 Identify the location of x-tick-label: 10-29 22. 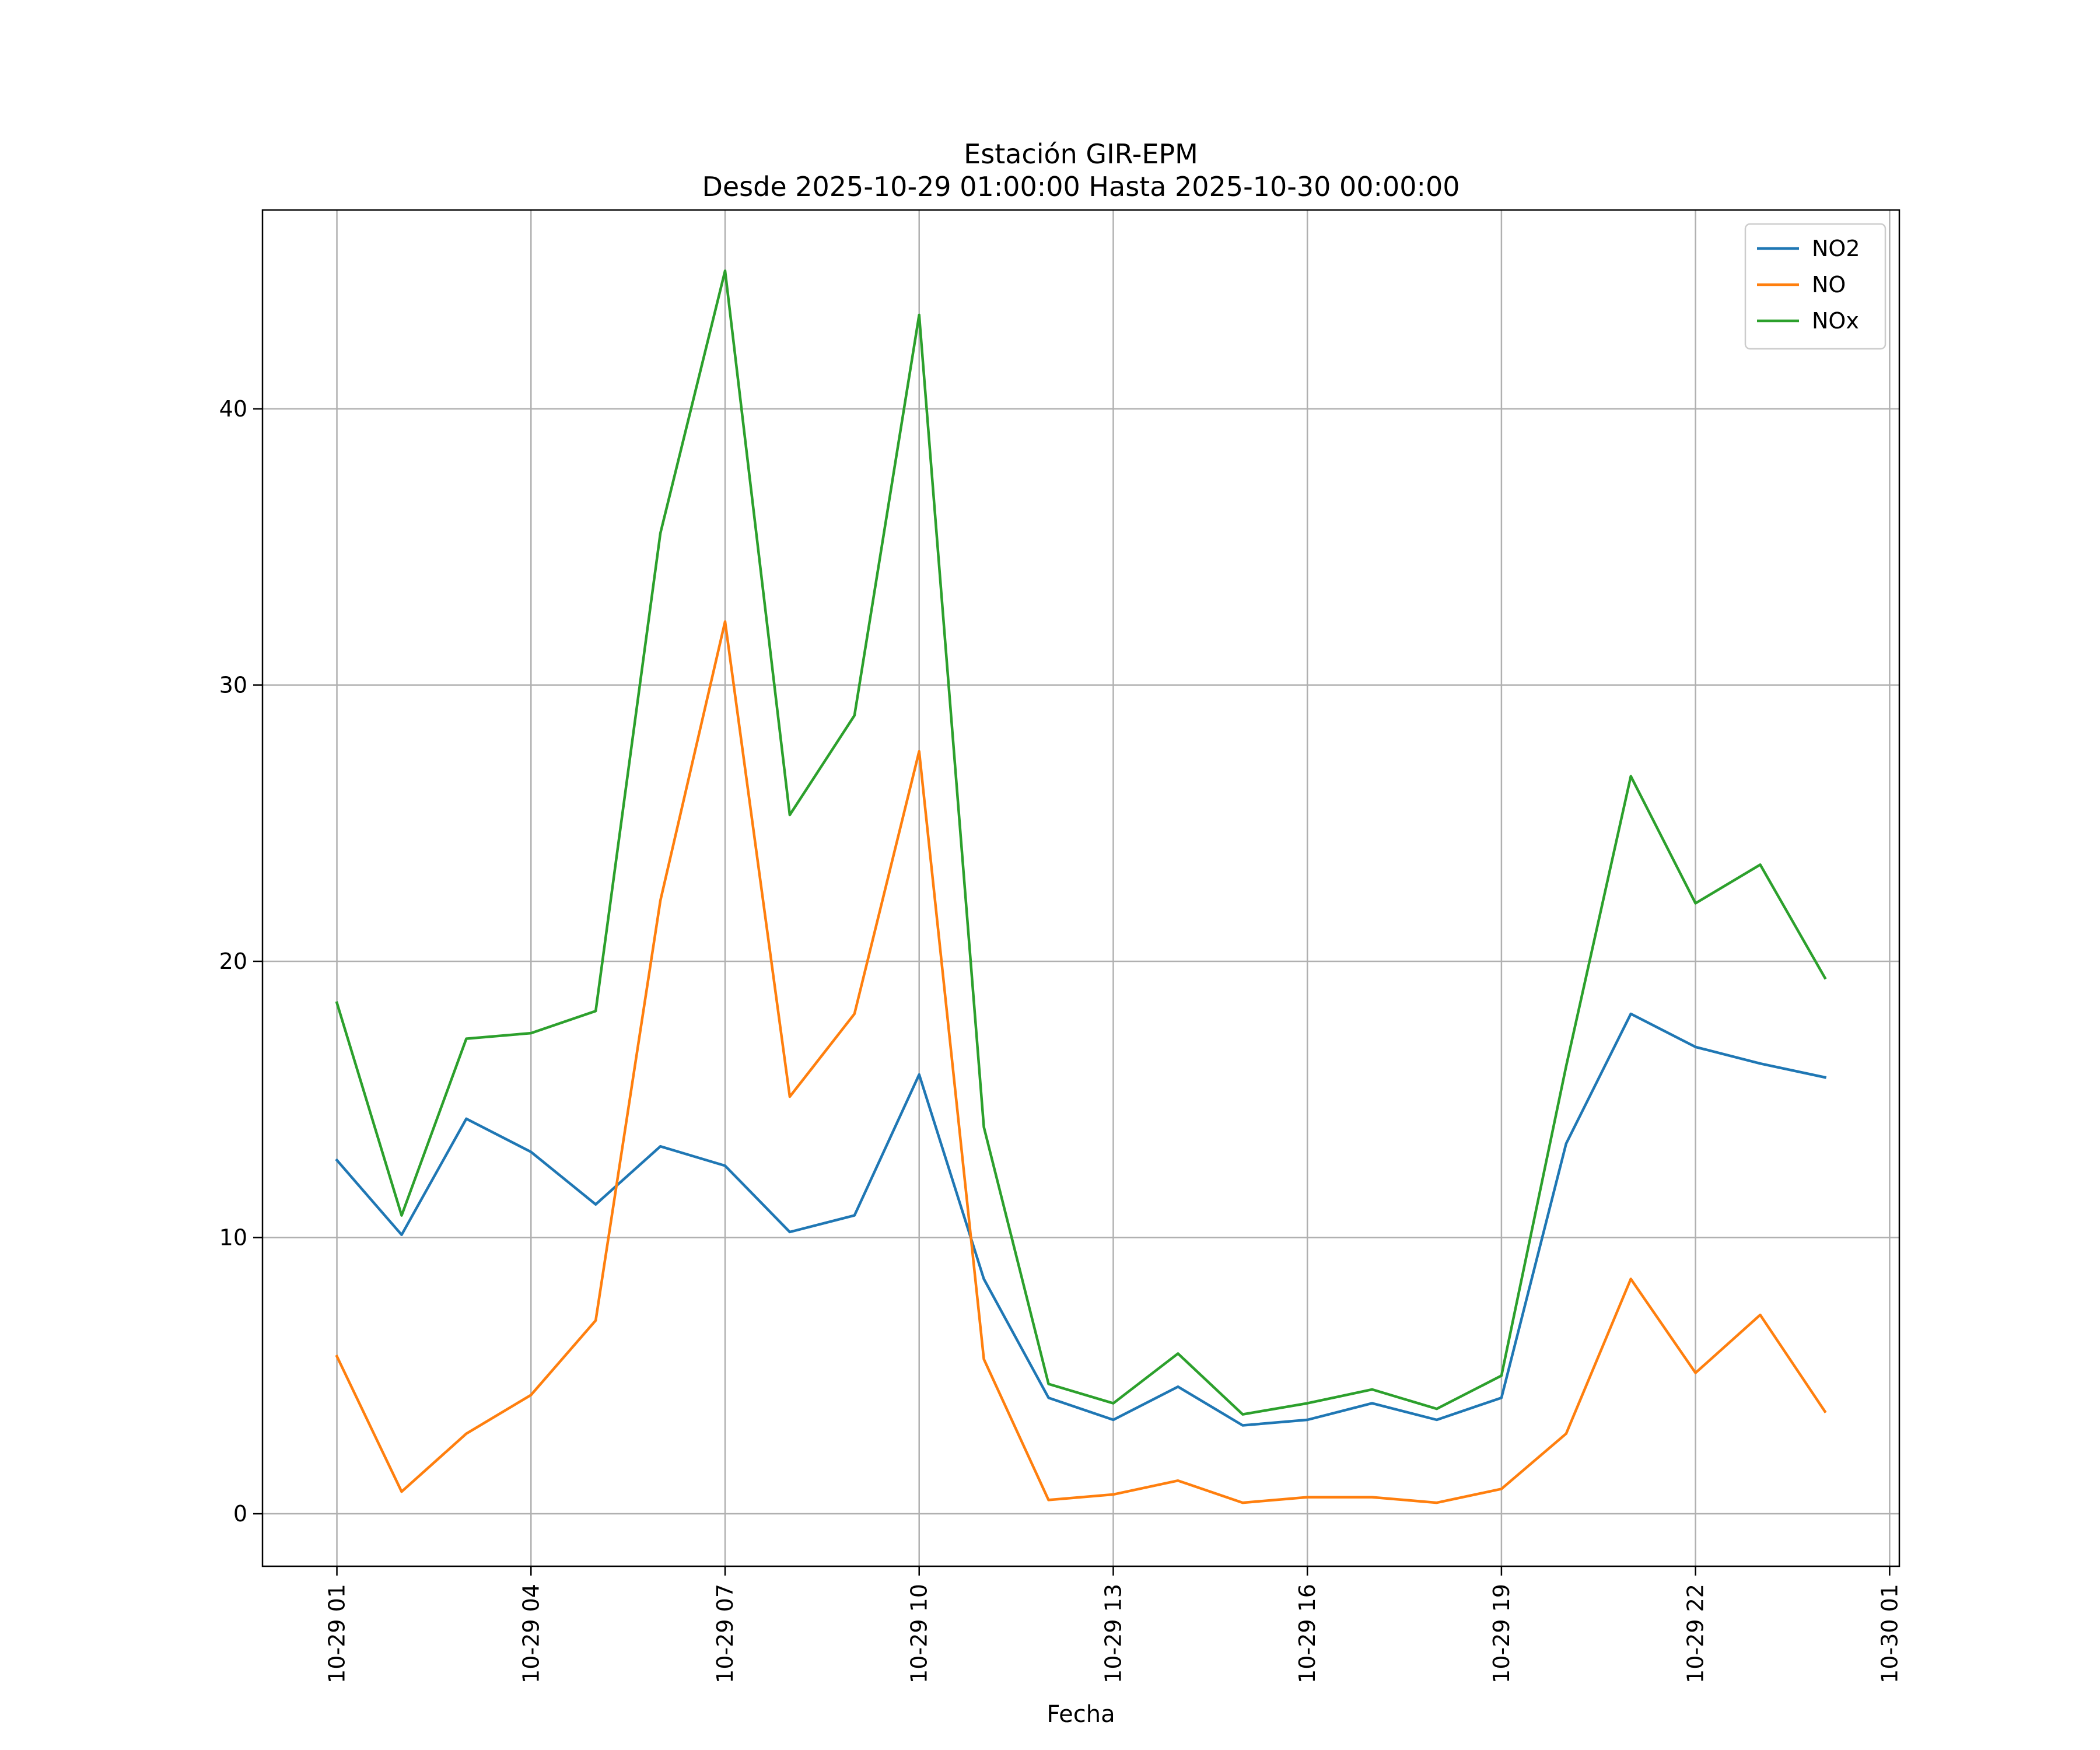
(1696, 1634).